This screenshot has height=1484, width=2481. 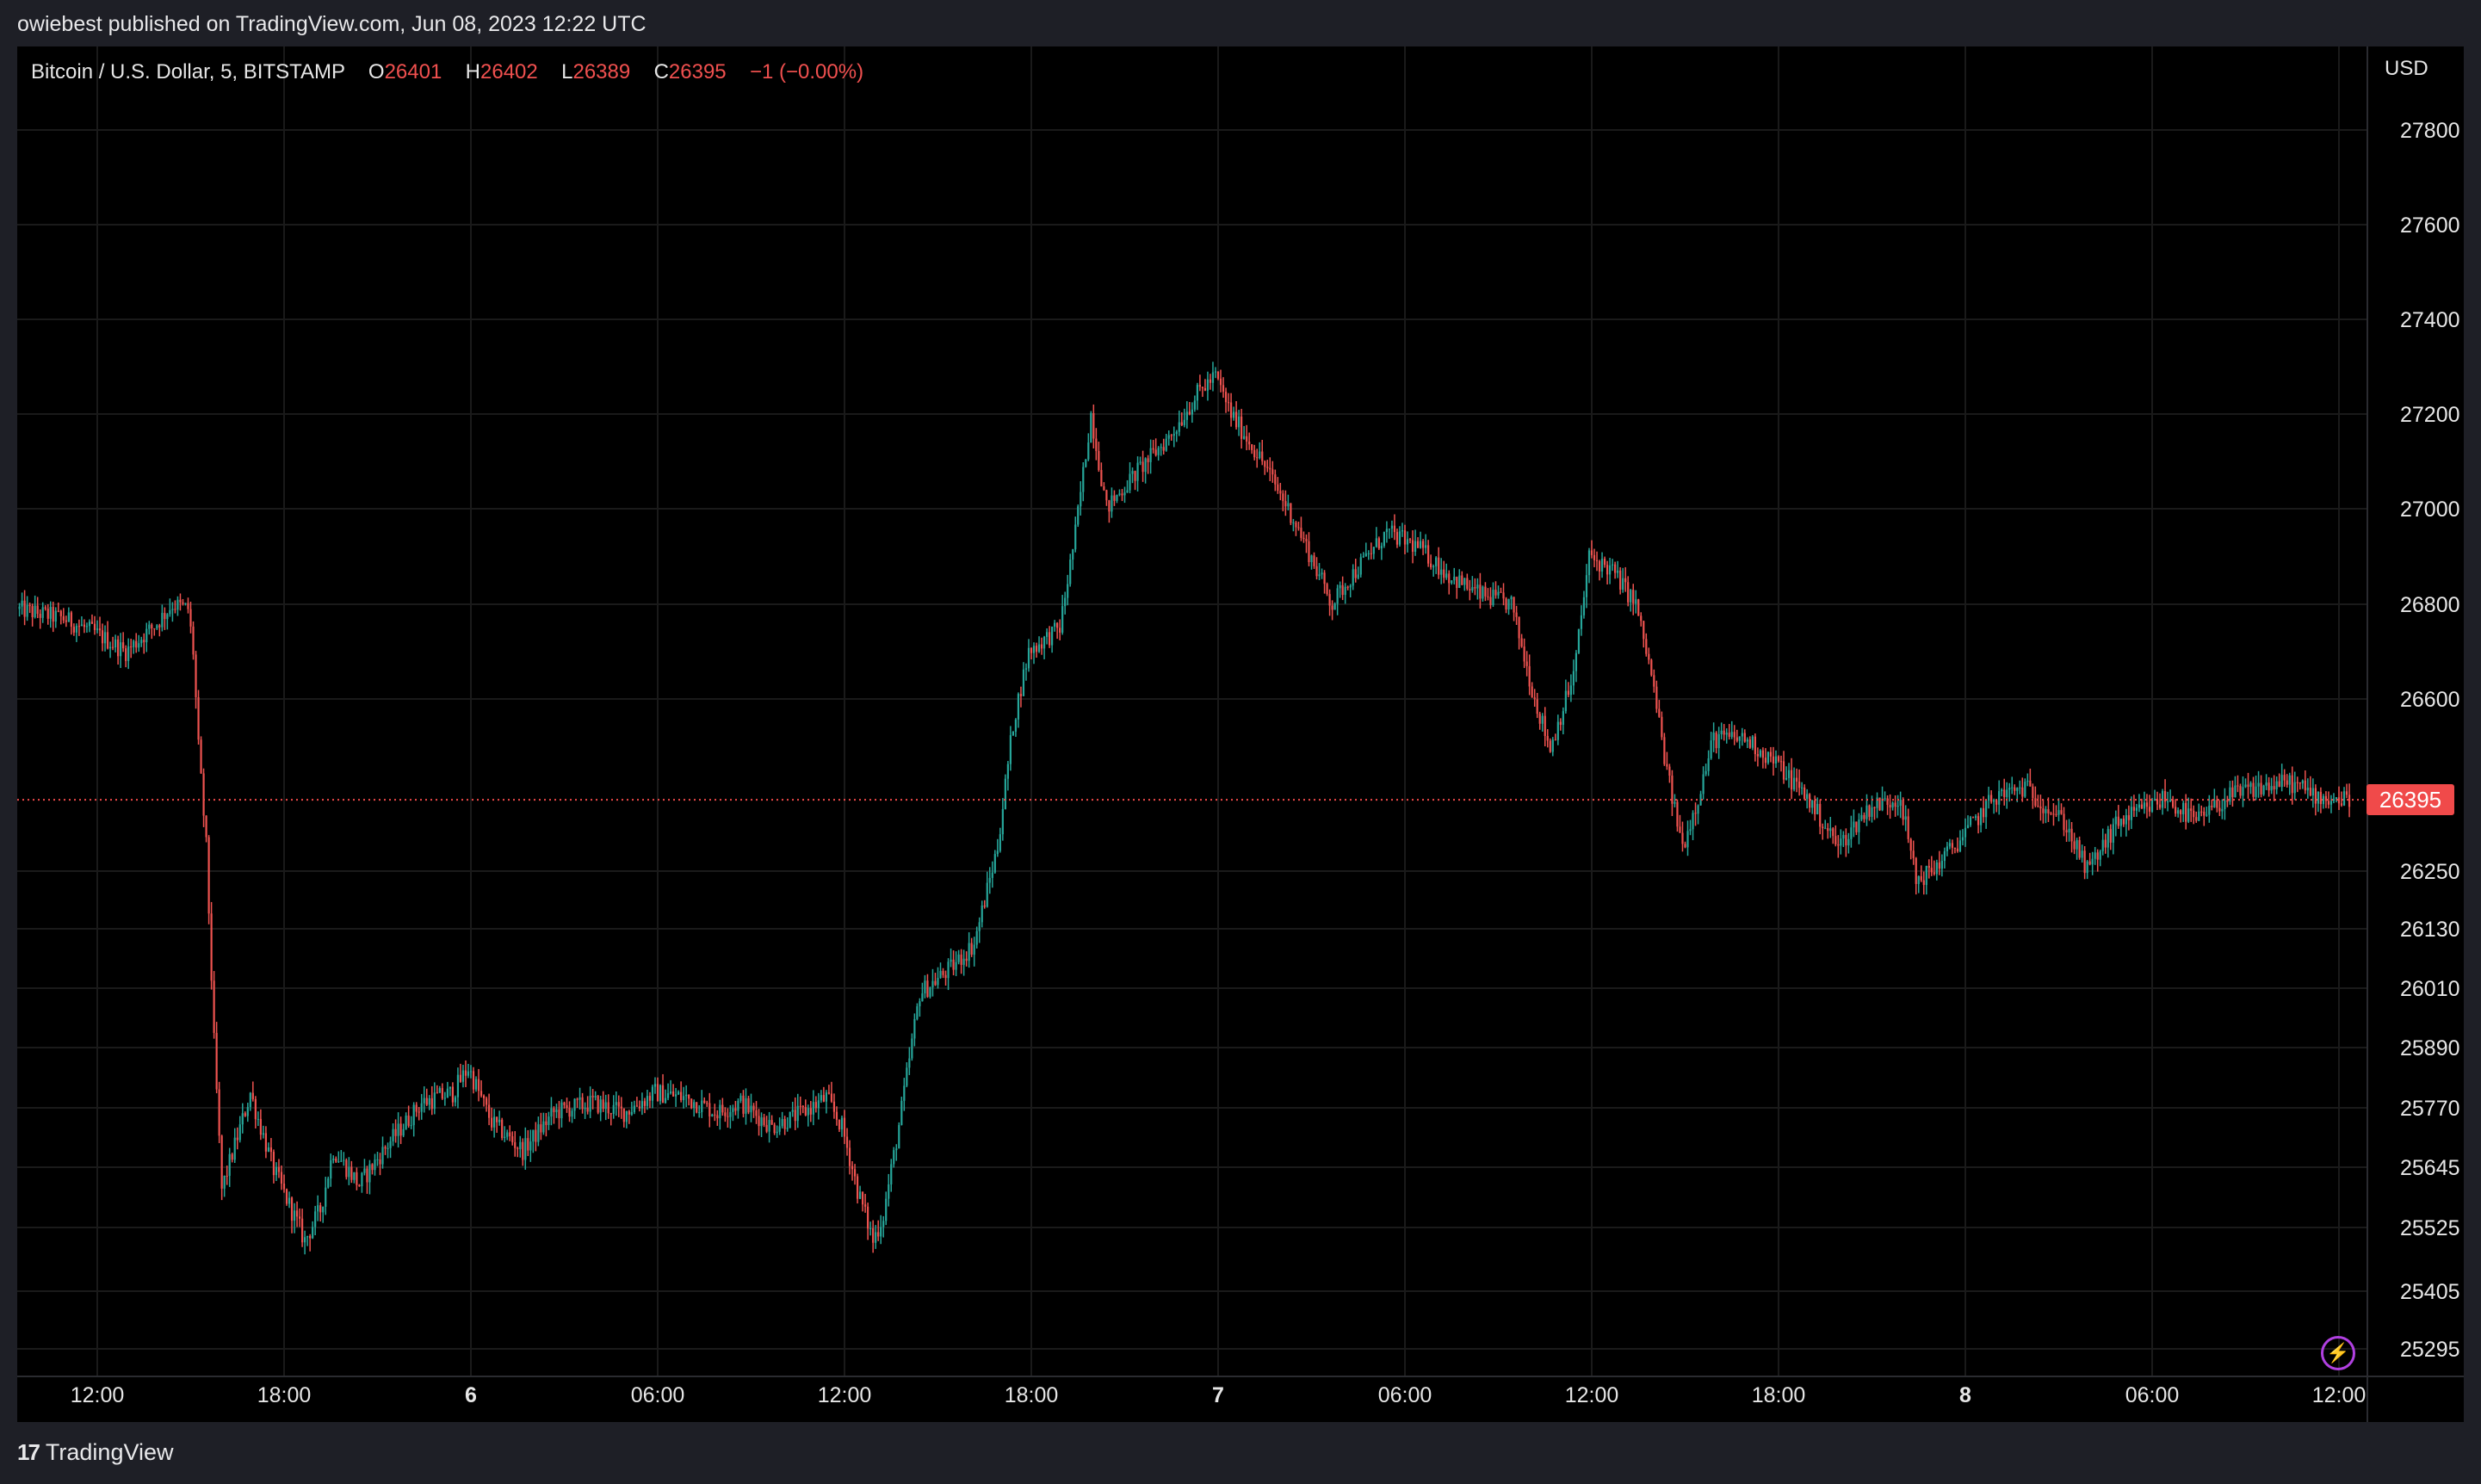 What do you see at coordinates (95, 1452) in the screenshot?
I see `tradingview-brand: 17 TradingView` at bounding box center [95, 1452].